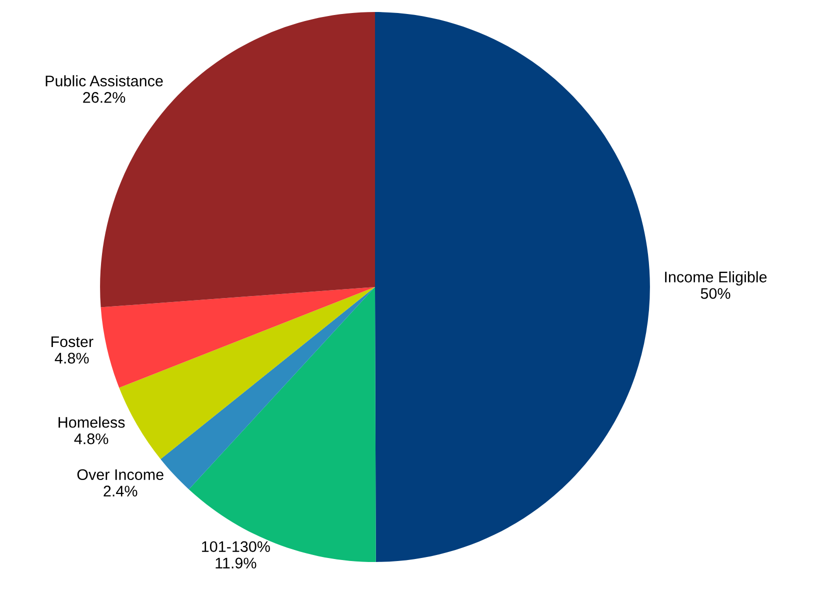 The height and width of the screenshot is (609, 822). Describe the element at coordinates (104, 80) in the screenshot. I see `slice-label: Public Assistance` at that location.